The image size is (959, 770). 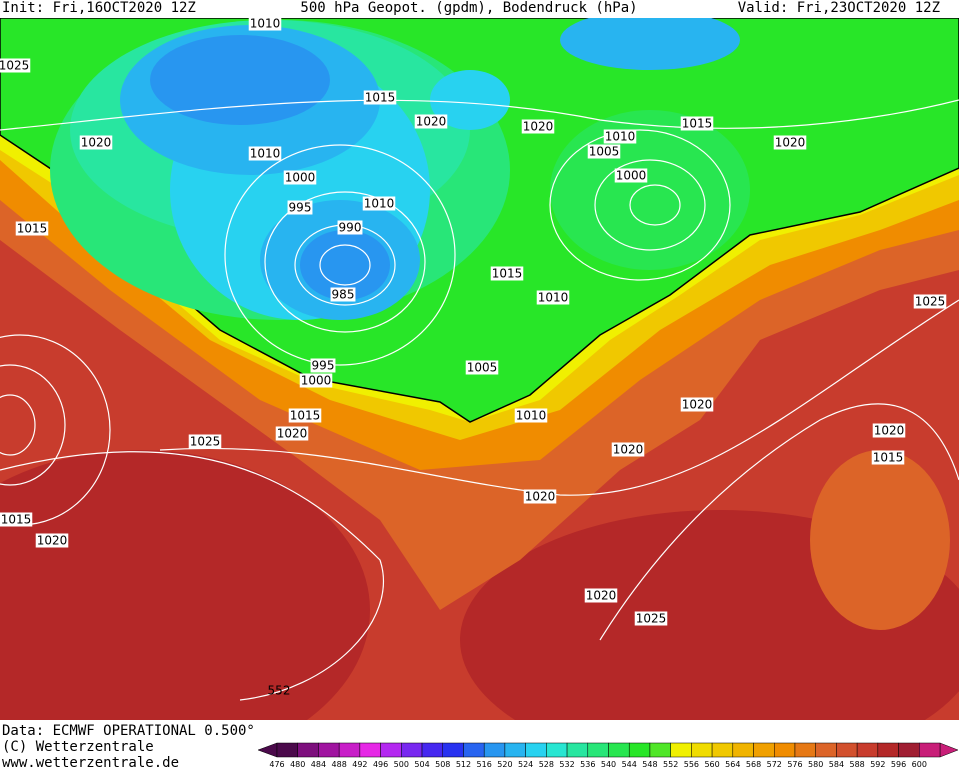 I want to click on contour-label: 552, so click(x=279, y=691).